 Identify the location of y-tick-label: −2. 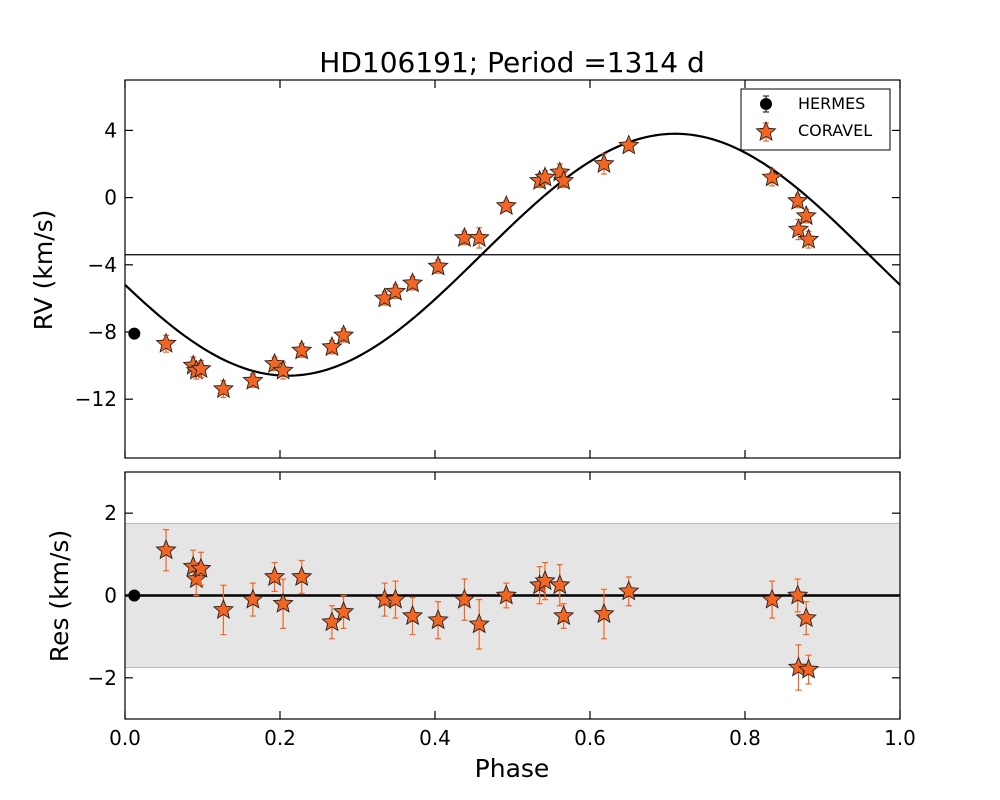
(102, 678).